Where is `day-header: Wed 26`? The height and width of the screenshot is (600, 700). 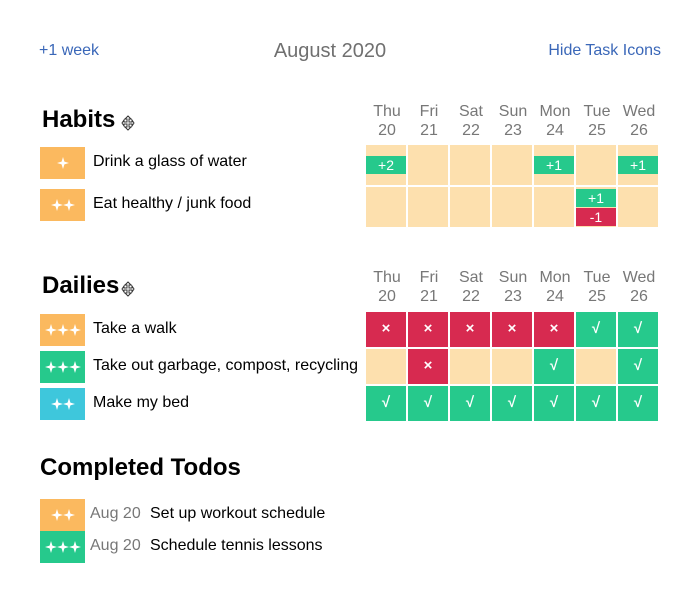
day-header: Wed 26 is located at coordinates (639, 287).